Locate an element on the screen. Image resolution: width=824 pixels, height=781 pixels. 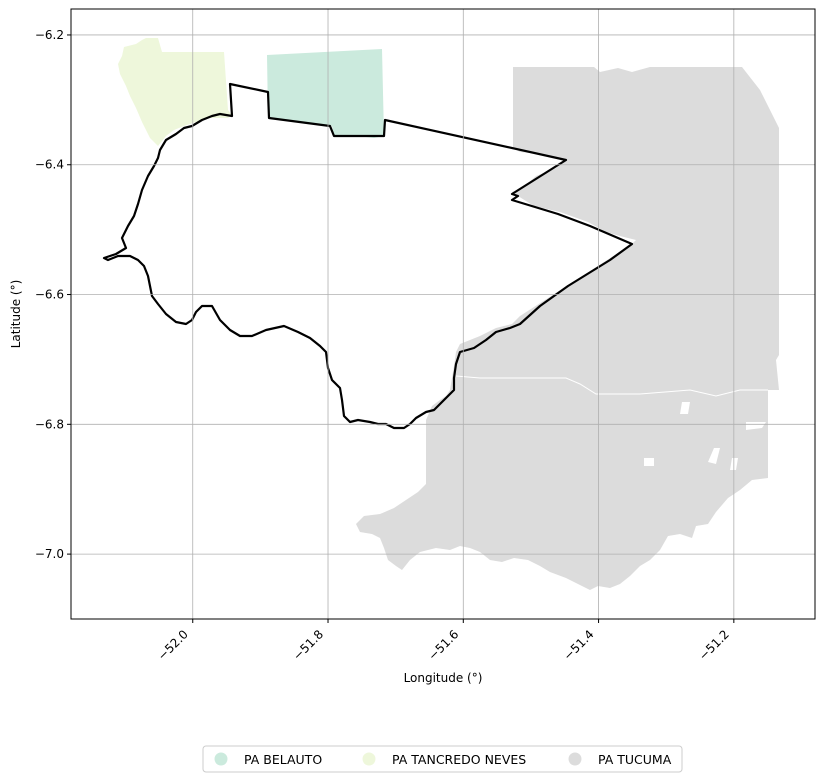
x-tick-label: −51.8 is located at coordinates (308, 645).